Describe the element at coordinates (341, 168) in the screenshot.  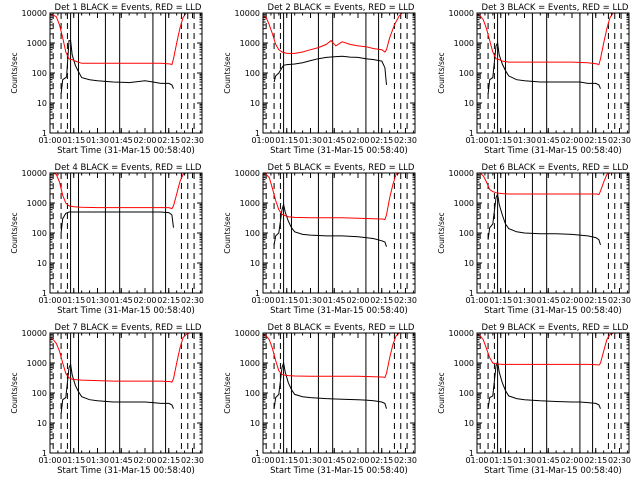
I see `chart-title: Det 5 BLACK = Events, RED = LLD` at that location.